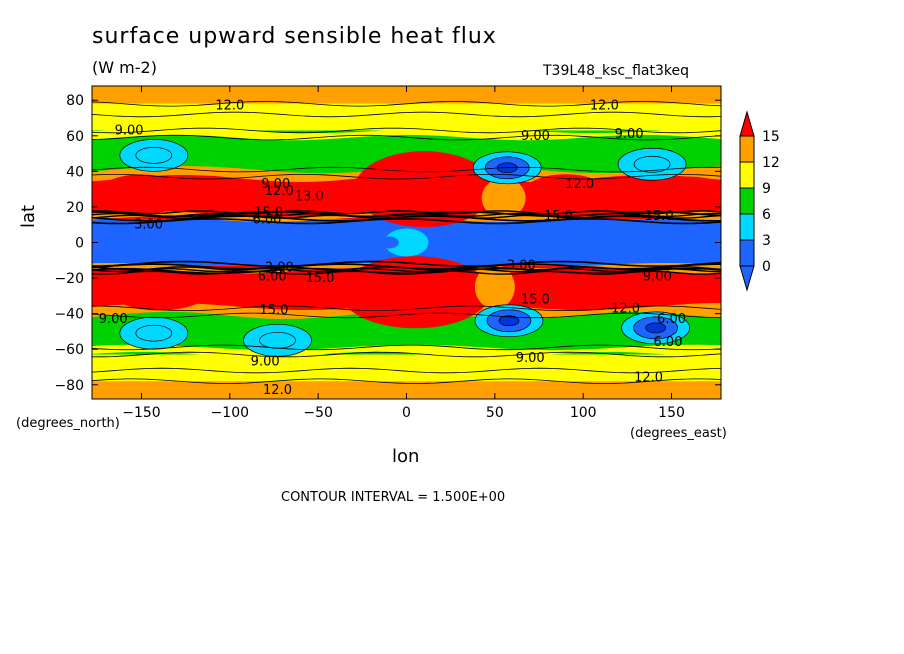 This screenshot has height=654, width=904. Describe the element at coordinates (69, 350) in the screenshot. I see `y-tick-label: −60` at that location.